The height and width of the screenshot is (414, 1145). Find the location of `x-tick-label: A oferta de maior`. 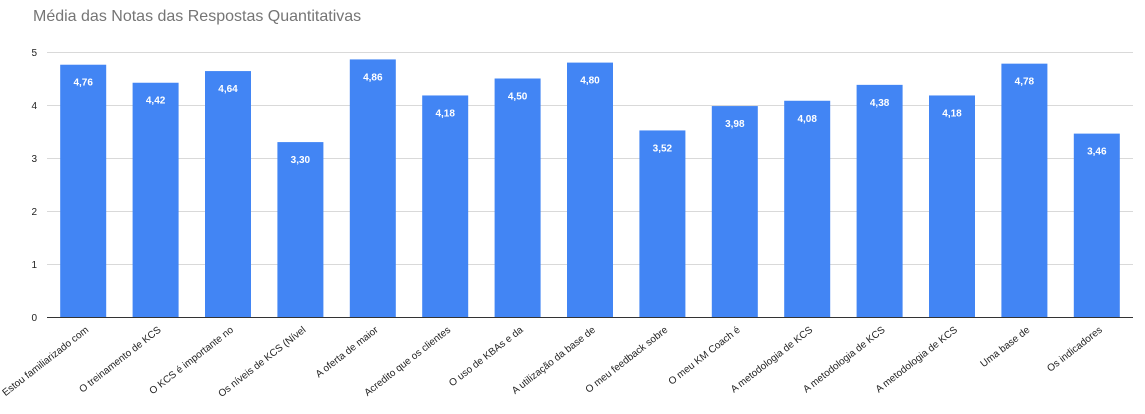

x-tick-label: A oferta de maior is located at coordinates (347, 352).